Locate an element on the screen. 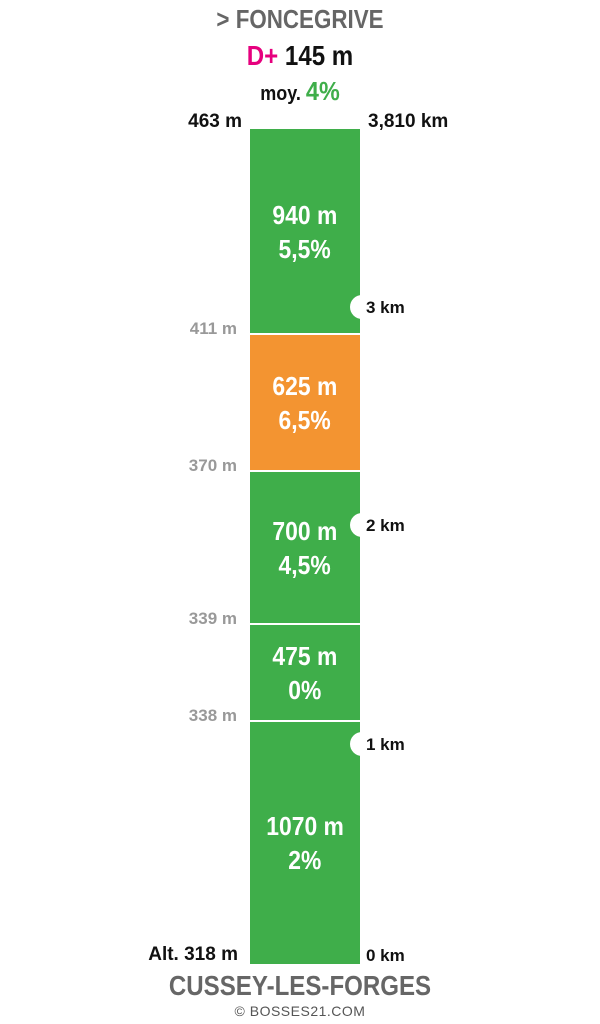 This screenshot has width=600, height=1024. segment-4: 475 m 0% is located at coordinates (305, 672).